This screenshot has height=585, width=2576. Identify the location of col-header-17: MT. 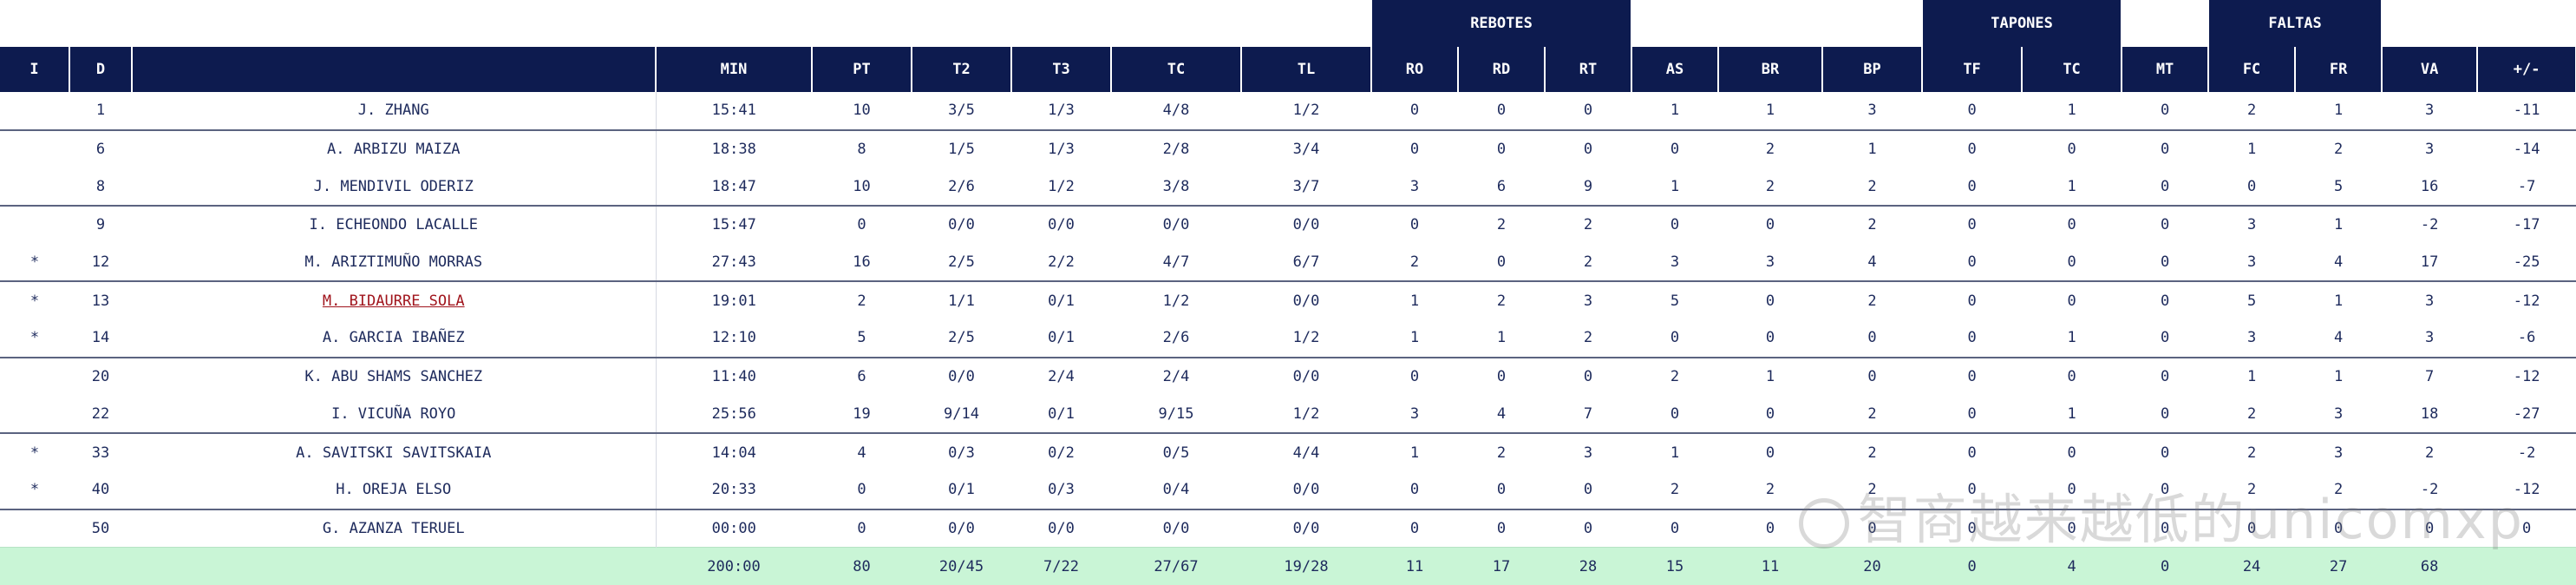
(2166, 69).